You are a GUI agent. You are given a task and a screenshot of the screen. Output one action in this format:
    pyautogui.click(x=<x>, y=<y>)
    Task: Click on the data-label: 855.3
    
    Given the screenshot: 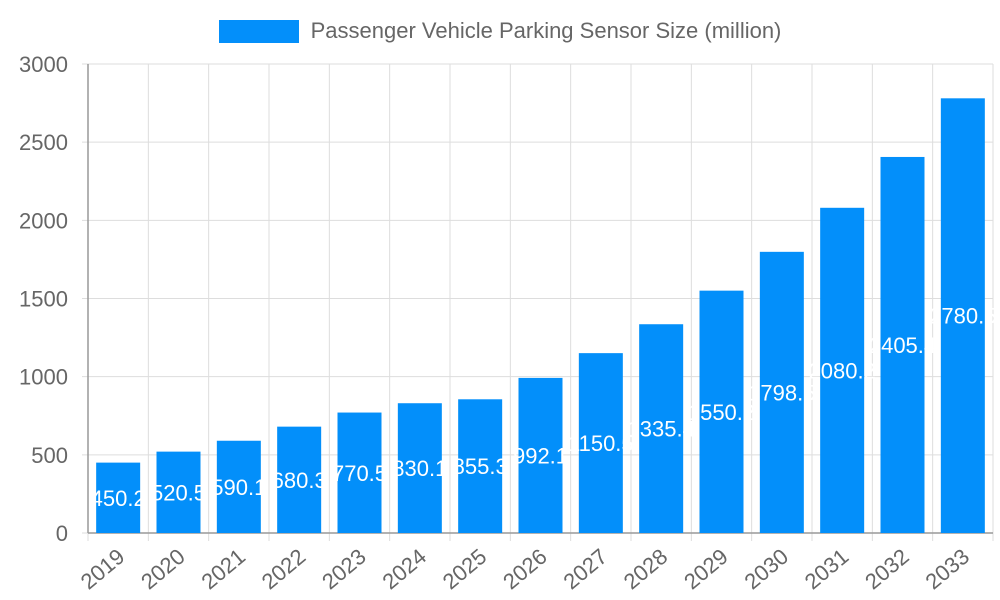 What is the action you would take?
    pyautogui.click(x=480, y=466)
    